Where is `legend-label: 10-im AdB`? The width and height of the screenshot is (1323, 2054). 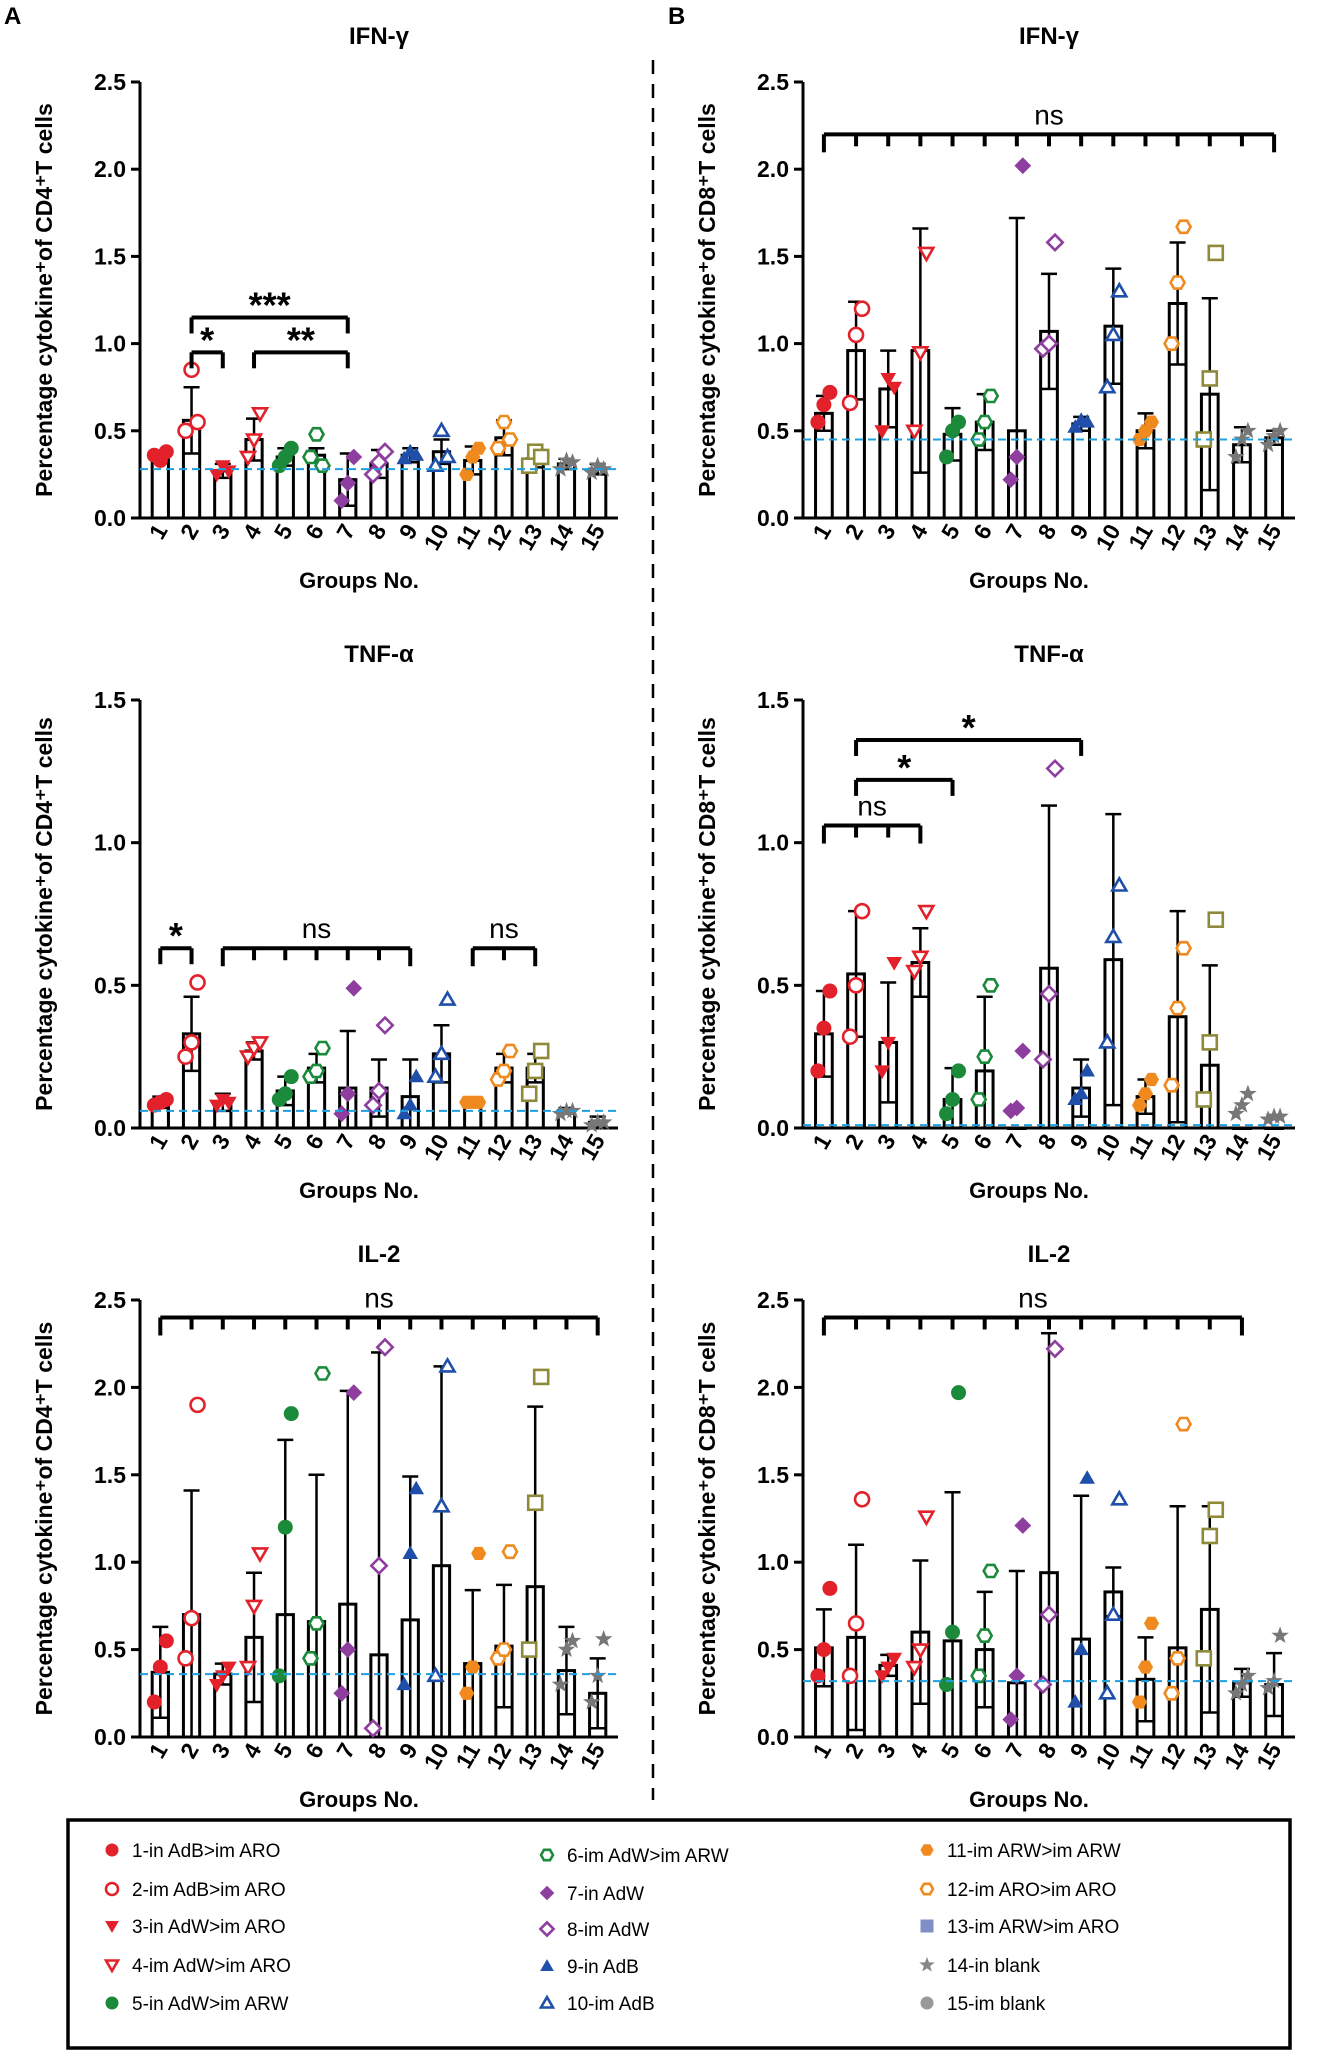 legend-label: 10-im AdB is located at coordinates (611, 2004).